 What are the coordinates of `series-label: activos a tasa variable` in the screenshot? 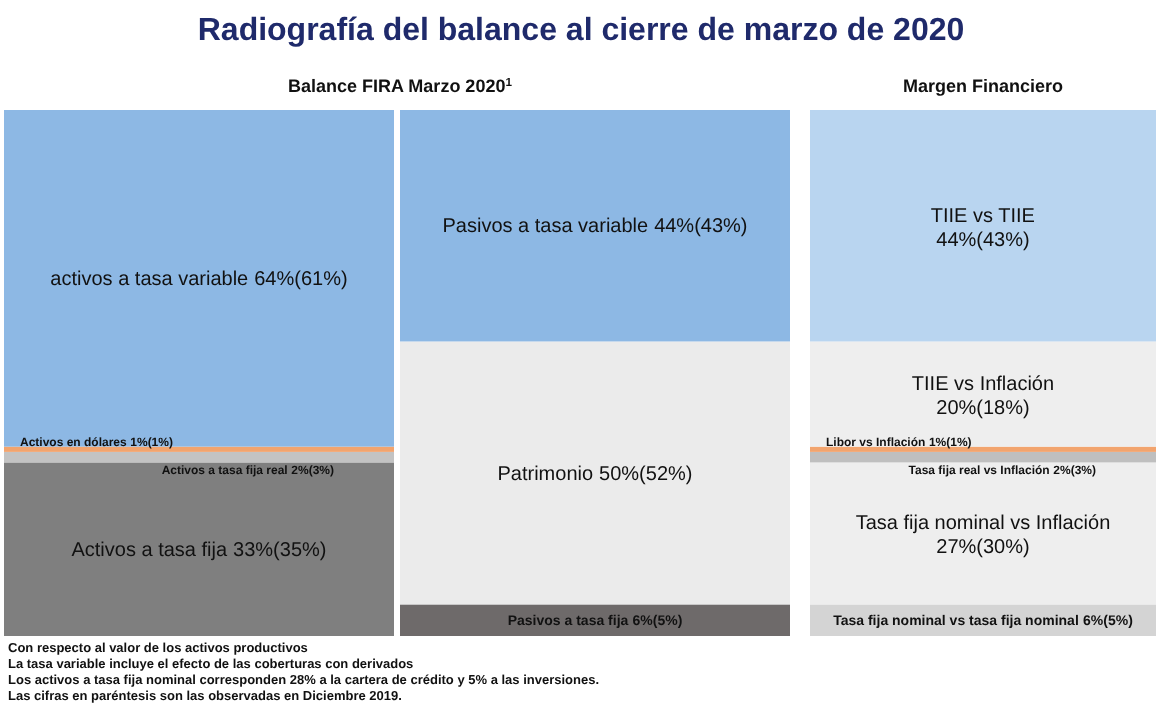 It's located at (150, 279).